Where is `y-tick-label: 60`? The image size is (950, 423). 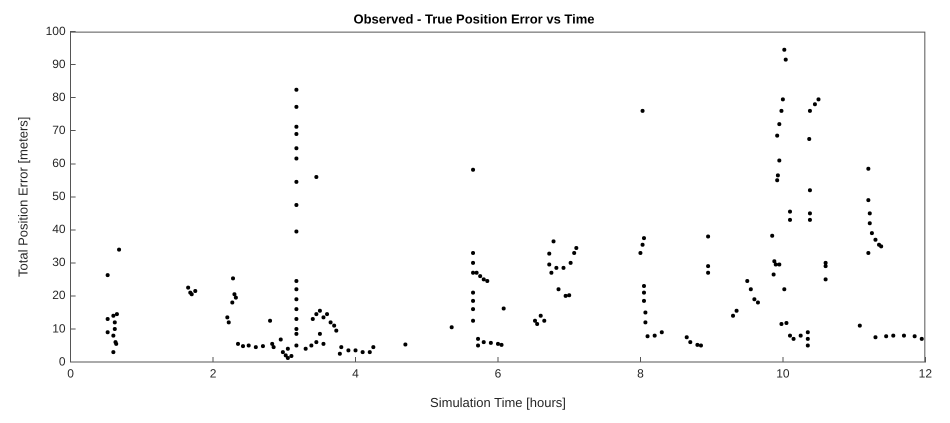
y-tick-label: 60 is located at coordinates (59, 163).